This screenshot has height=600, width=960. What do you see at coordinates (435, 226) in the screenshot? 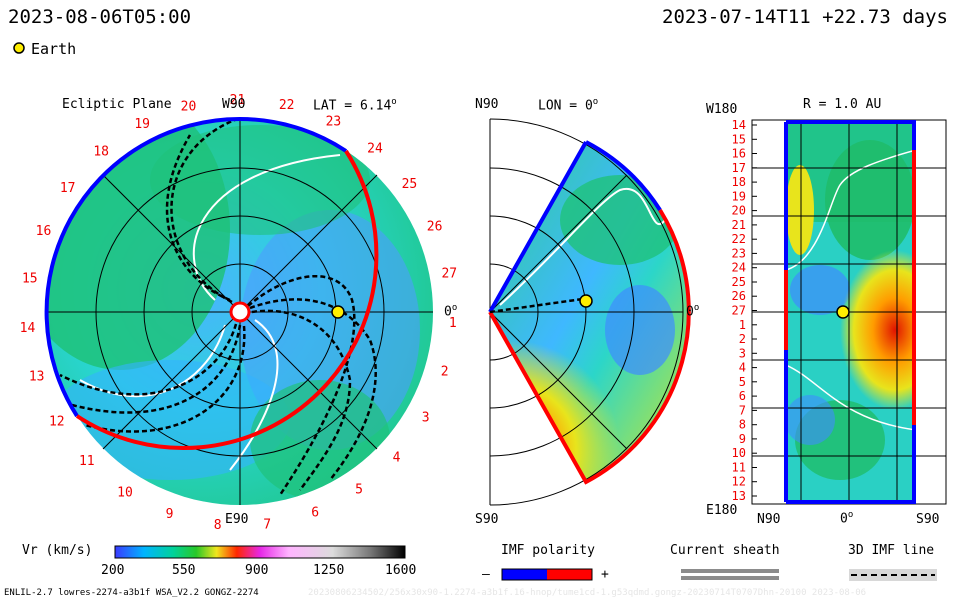
I see `carrington-tick-26: 26` at bounding box center [435, 226].